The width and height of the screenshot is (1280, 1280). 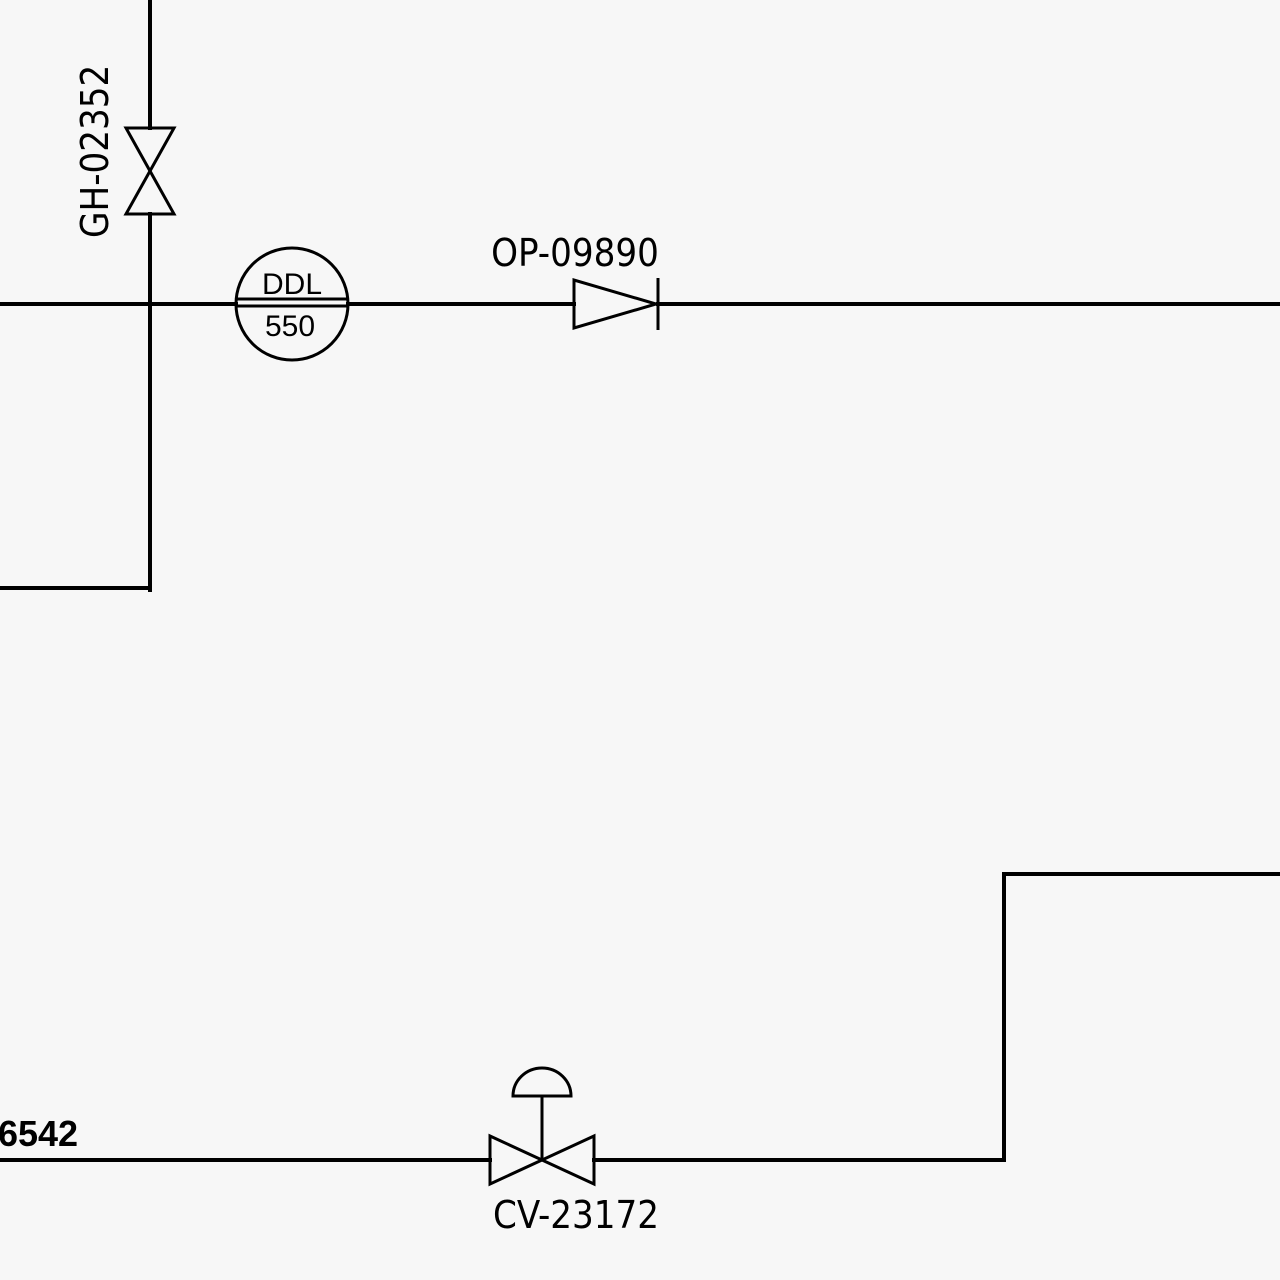 What do you see at coordinates (290, 326) in the screenshot?
I see `instrument-loop-number-label: 550` at bounding box center [290, 326].